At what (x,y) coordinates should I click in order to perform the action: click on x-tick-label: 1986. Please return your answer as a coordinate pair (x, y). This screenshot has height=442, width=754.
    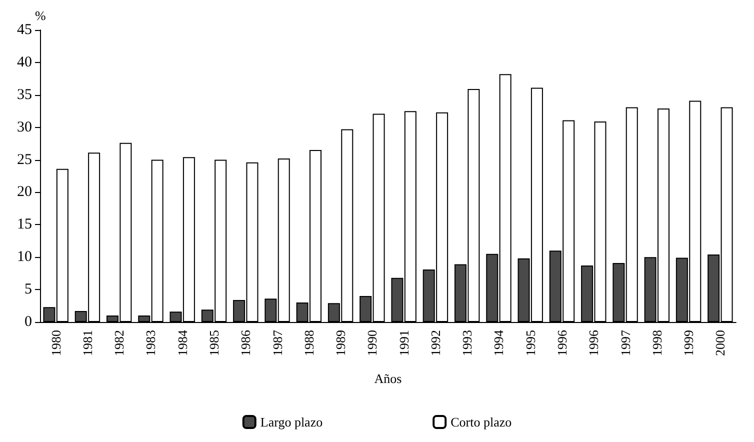
    Looking at the image, I should click on (246, 343).